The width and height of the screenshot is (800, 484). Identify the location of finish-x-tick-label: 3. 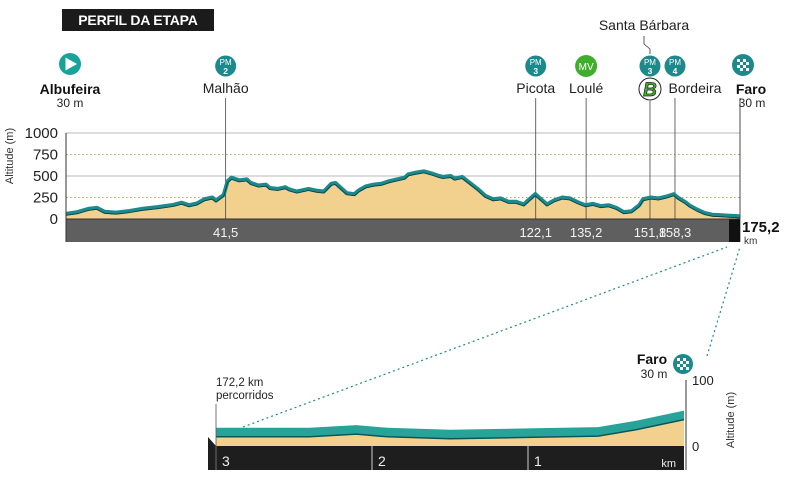
(226, 461).